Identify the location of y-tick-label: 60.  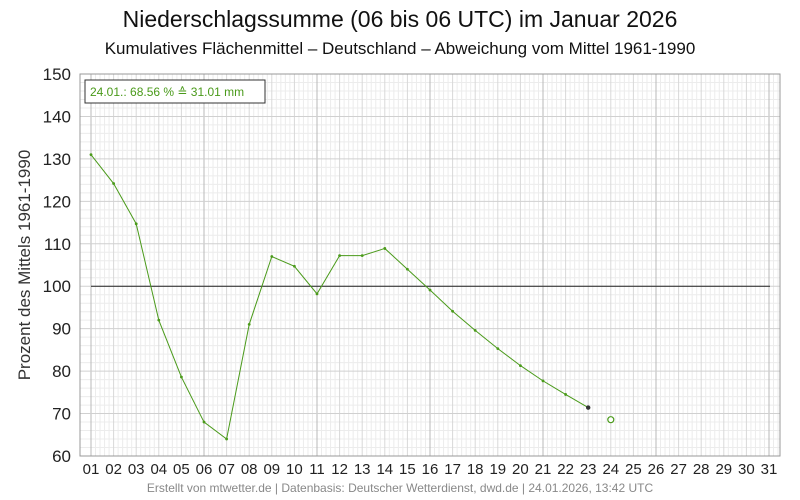
(61, 456).